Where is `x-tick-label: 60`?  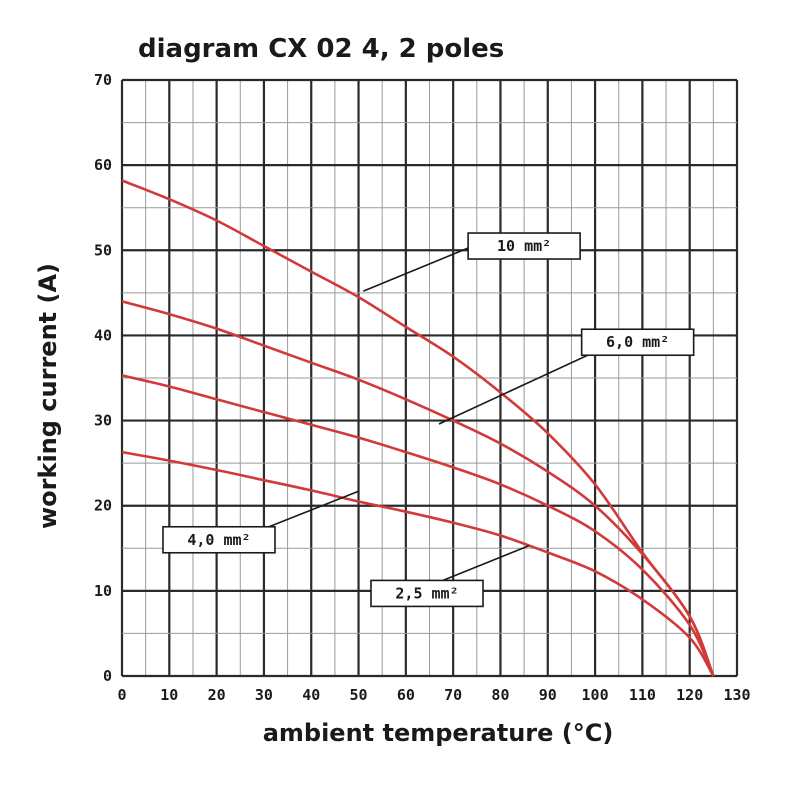
x-tick-label: 60 is located at coordinates (406, 695).